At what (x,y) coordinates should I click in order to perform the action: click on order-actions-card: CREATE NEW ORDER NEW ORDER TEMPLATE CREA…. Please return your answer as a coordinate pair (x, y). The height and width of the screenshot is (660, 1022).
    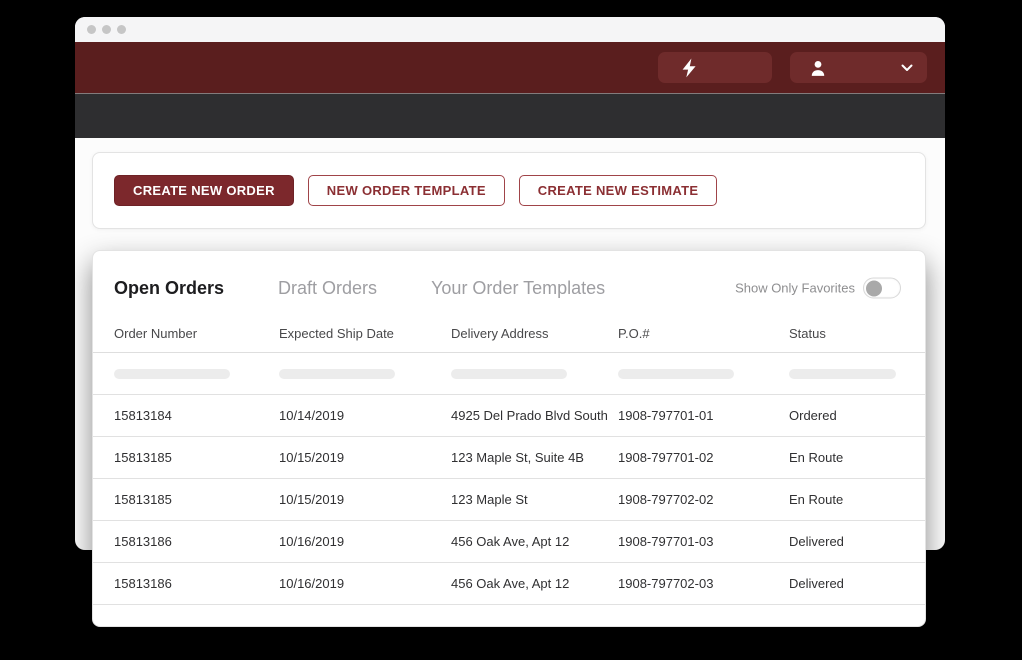
    Looking at the image, I should click on (509, 190).